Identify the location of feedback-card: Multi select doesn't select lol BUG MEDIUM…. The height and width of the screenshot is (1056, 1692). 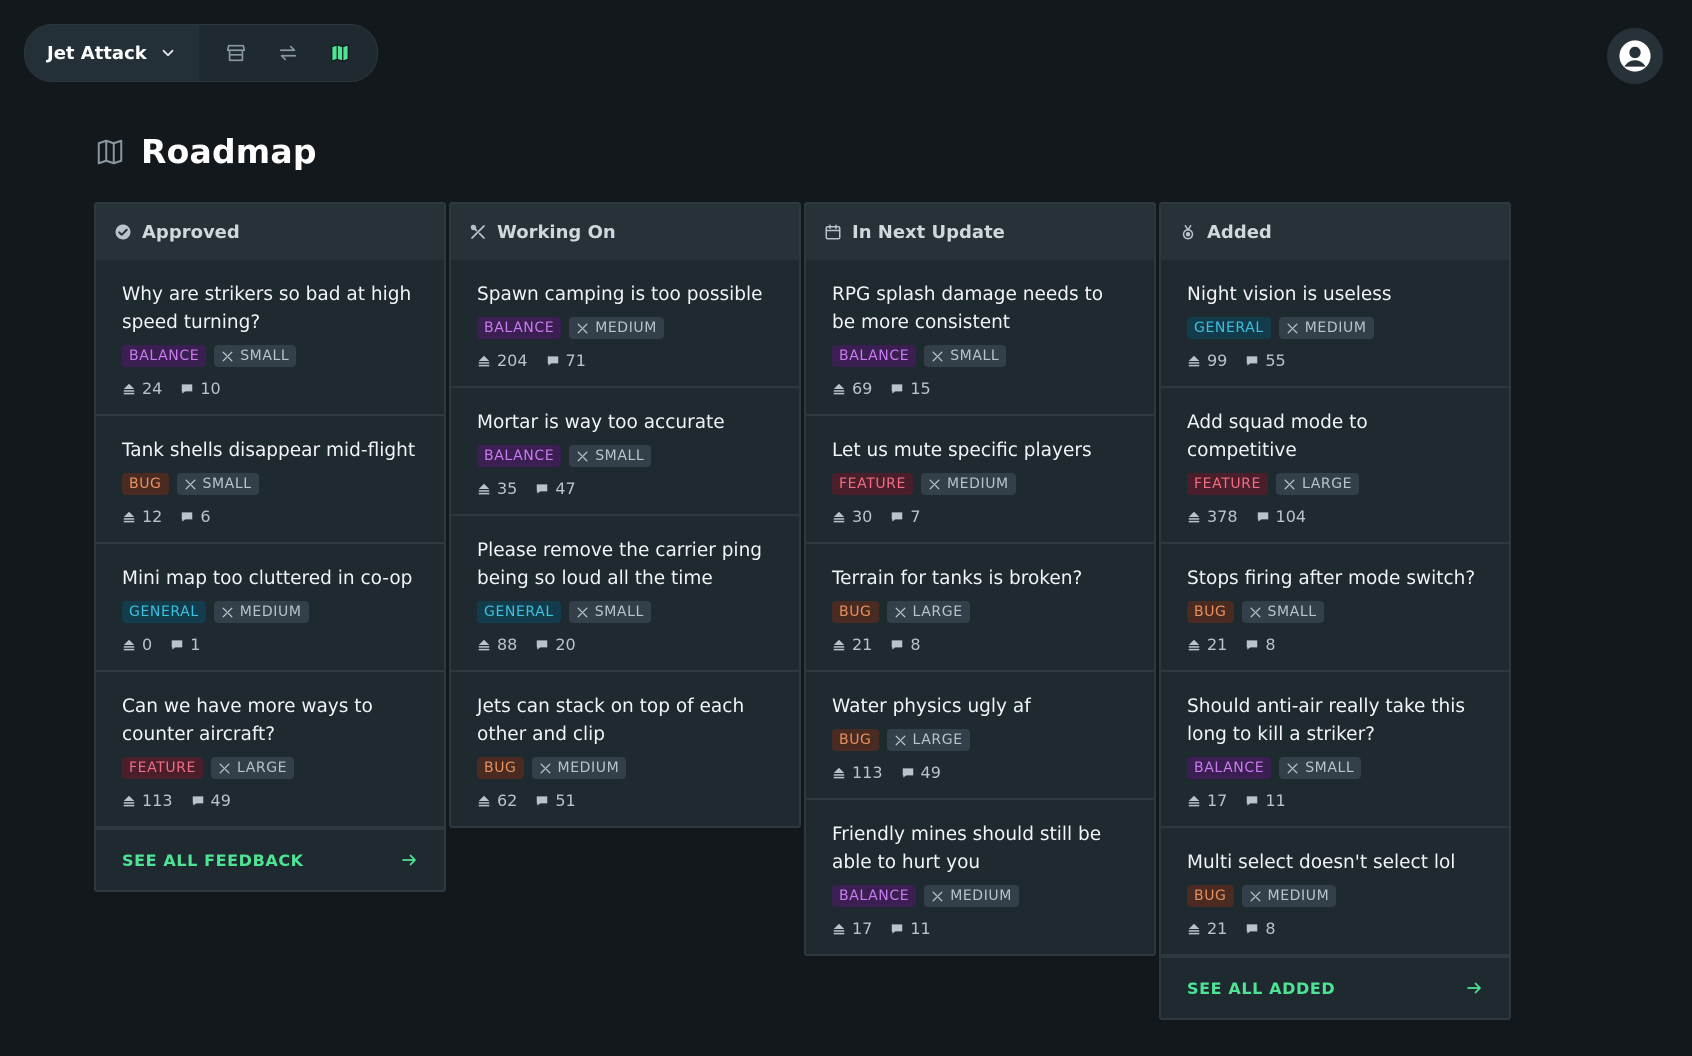
(1335, 892).